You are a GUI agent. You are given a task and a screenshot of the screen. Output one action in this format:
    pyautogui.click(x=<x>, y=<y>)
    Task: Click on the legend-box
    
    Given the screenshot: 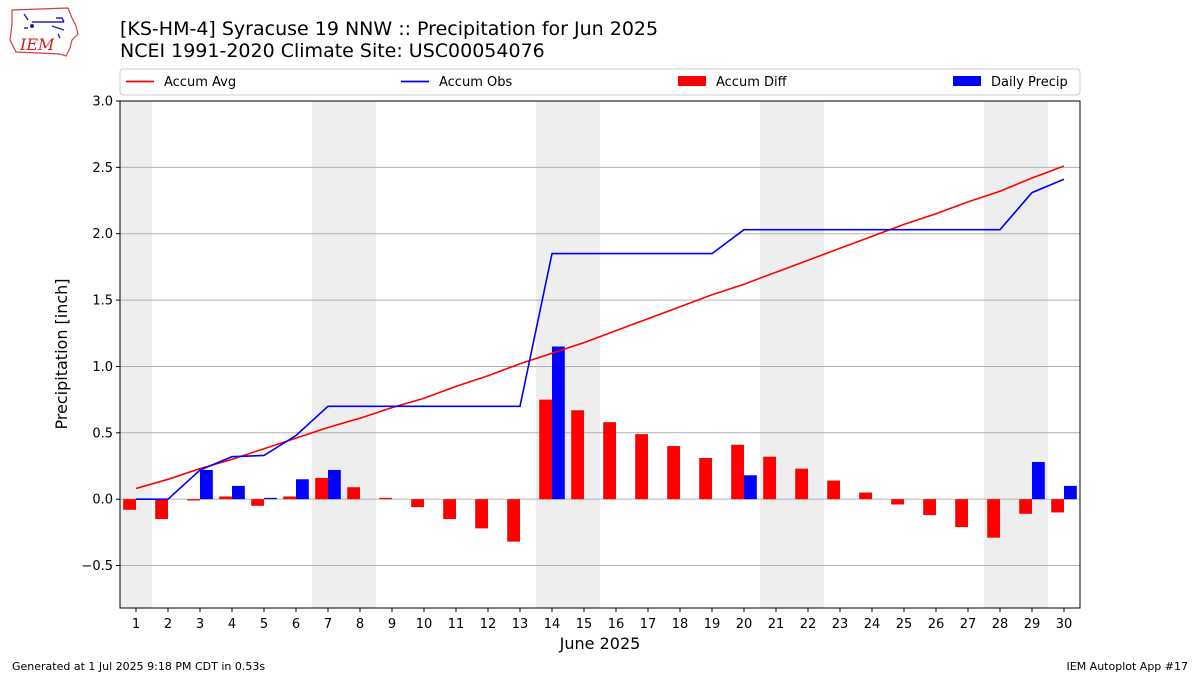 What is the action you would take?
    pyautogui.click(x=600, y=82)
    